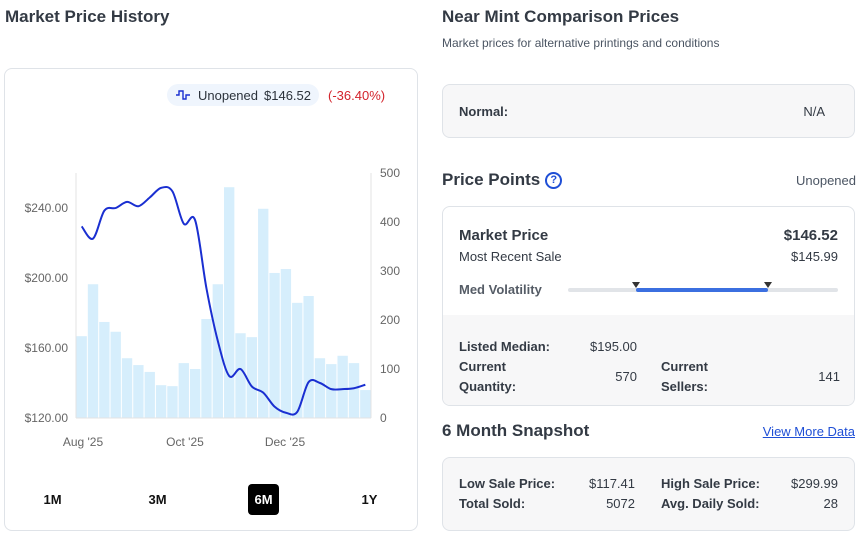 This screenshot has width=858, height=533. I want to click on snapshot-title: 6 Month Snapshot, so click(516, 430).